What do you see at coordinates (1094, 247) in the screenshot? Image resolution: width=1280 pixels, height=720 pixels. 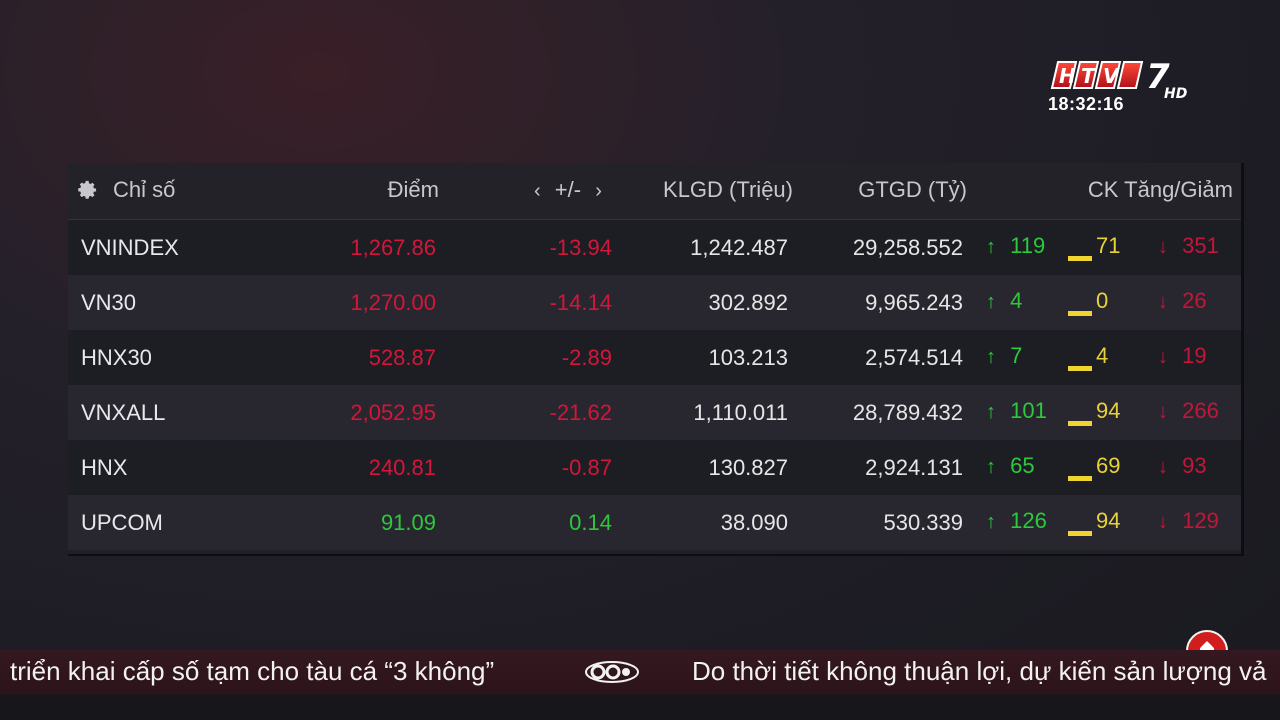 I see `unchanged: 71` at bounding box center [1094, 247].